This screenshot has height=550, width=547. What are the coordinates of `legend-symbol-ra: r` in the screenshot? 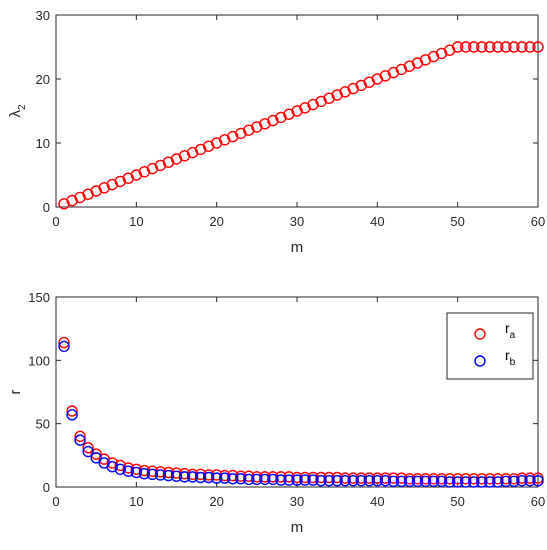 It's located at (507, 328).